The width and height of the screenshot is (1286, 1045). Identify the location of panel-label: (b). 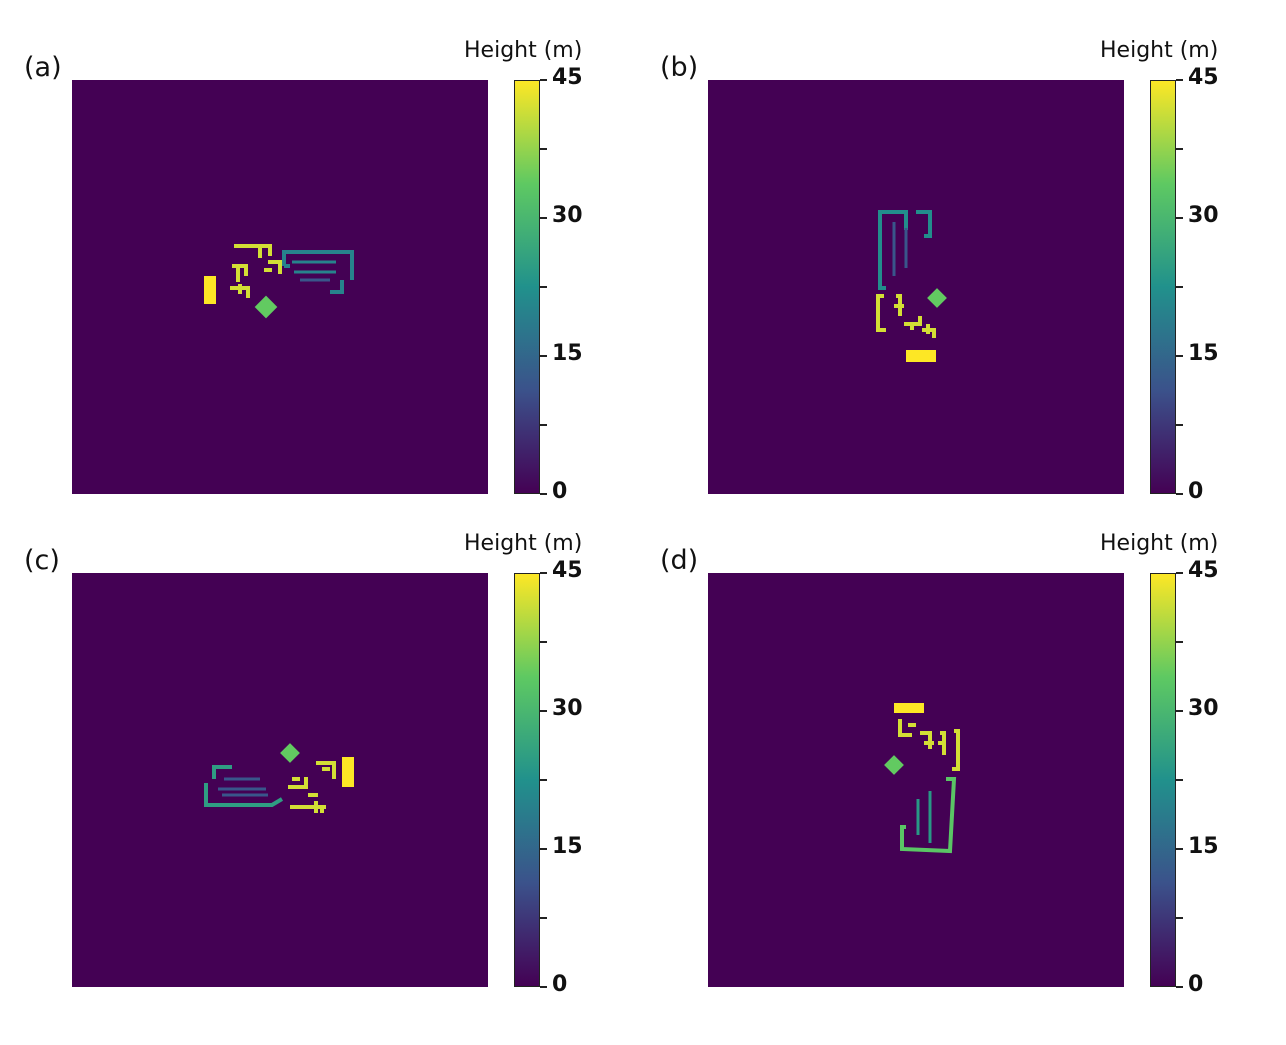
(679, 67).